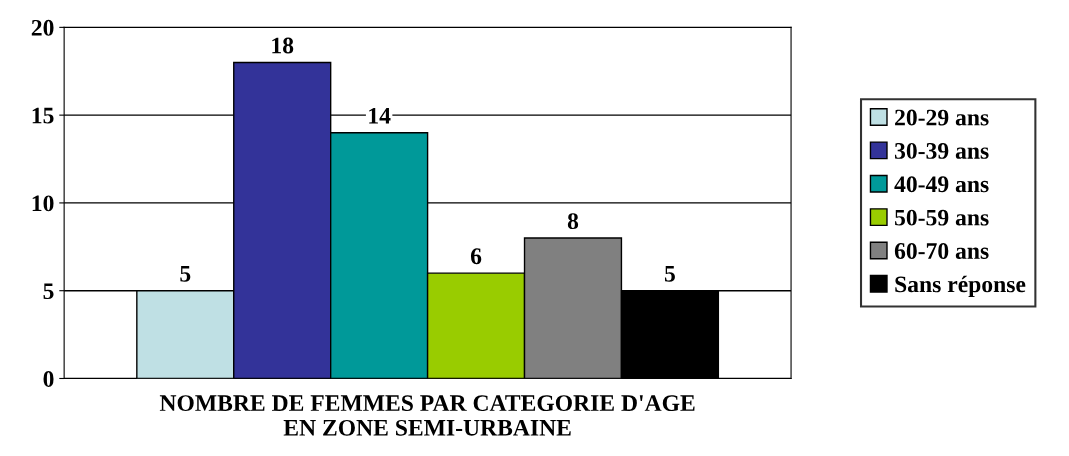  What do you see at coordinates (380, 115) in the screenshot?
I see `data-label: 14` at bounding box center [380, 115].